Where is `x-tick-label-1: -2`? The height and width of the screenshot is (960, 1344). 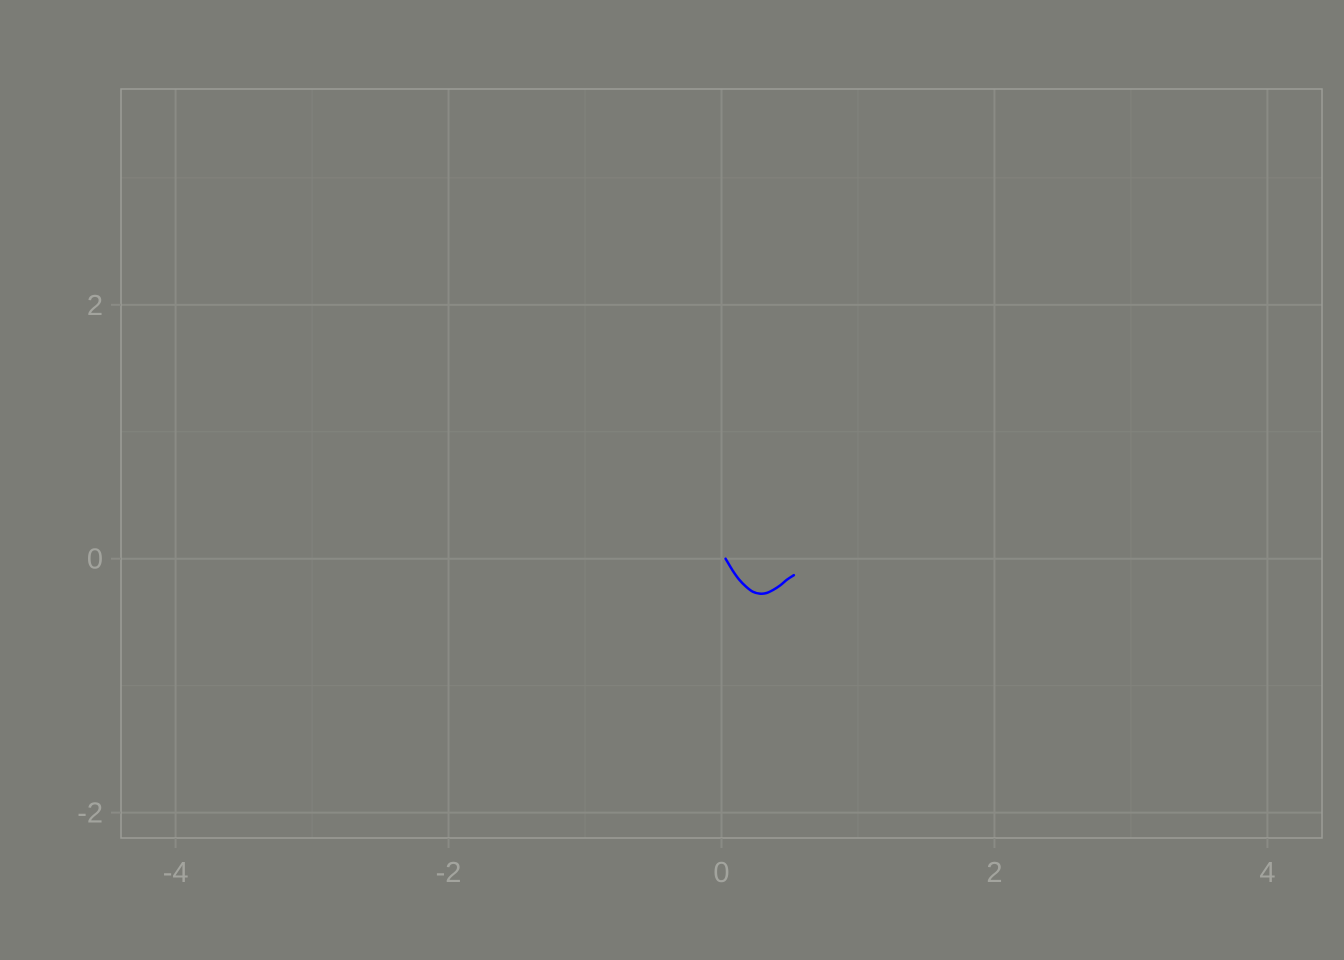
x-tick-label-1: -2 is located at coordinates (449, 873).